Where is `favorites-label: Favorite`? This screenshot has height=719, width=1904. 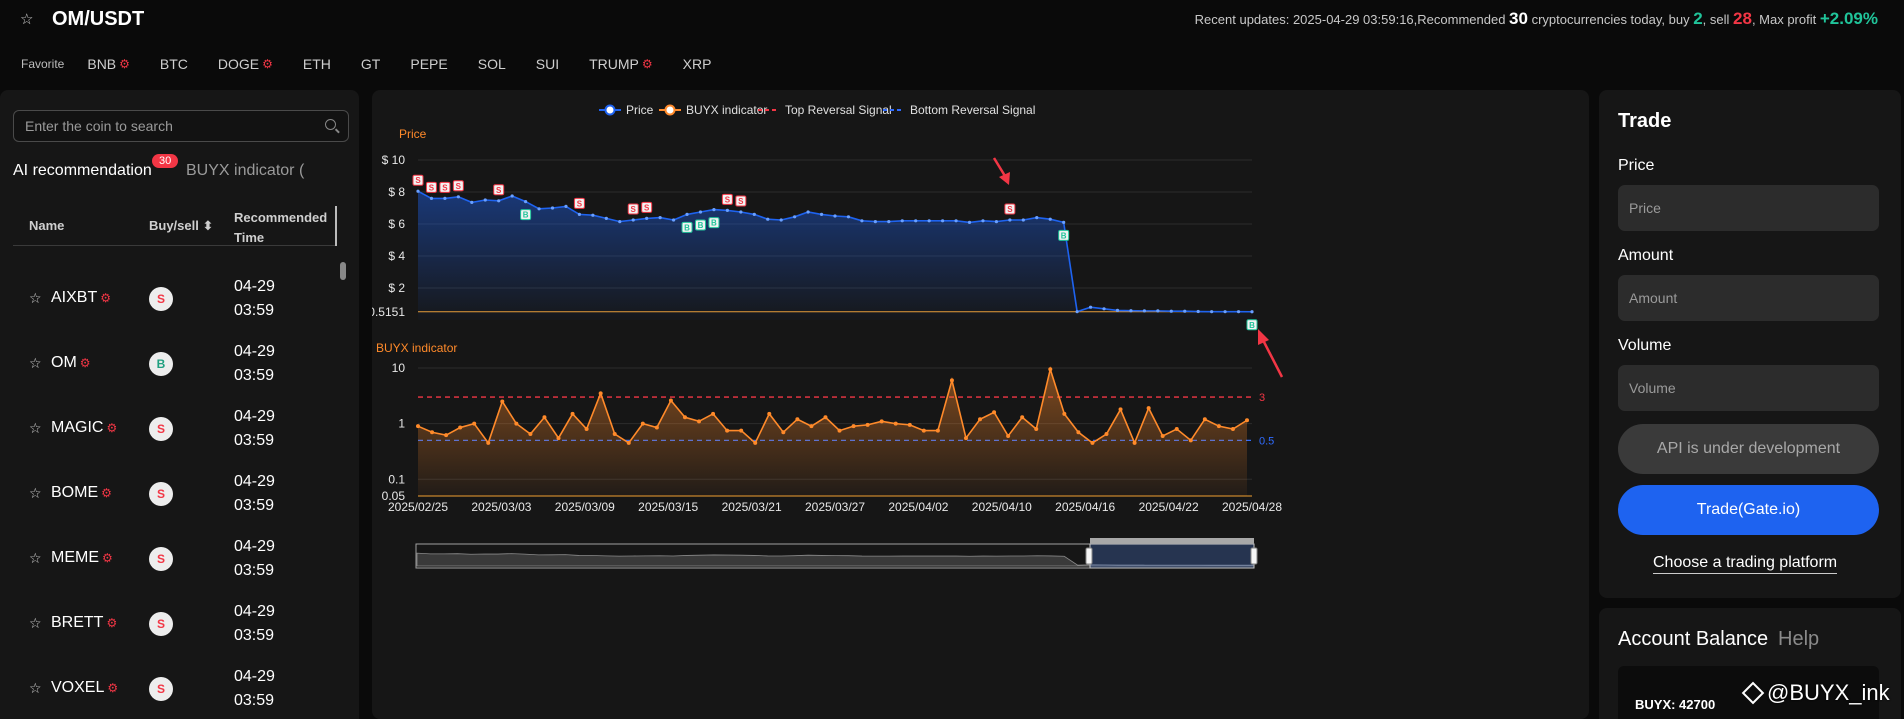 favorites-label: Favorite is located at coordinates (43, 64).